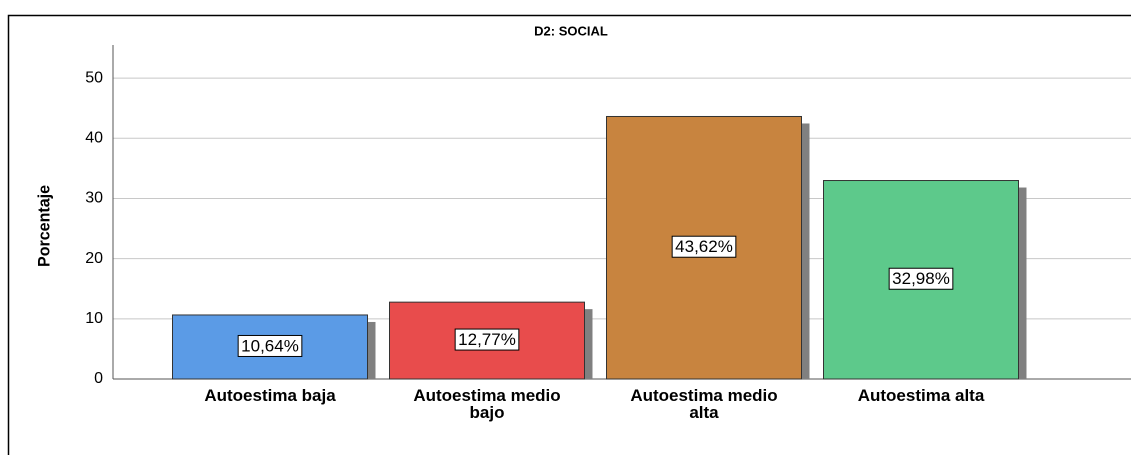 This screenshot has height=455, width=1131. Describe the element at coordinates (94, 77) in the screenshot. I see `y-tick-label: 50` at that location.